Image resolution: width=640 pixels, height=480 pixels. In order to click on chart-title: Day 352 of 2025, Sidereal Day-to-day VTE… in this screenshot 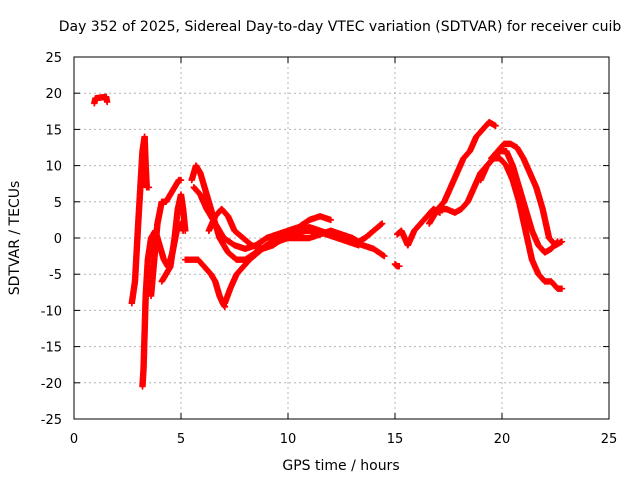, I will do `click(340, 27)`.